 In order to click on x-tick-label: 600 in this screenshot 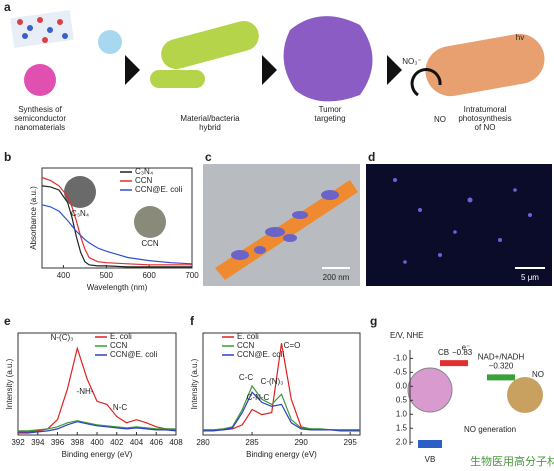, I will do `click(149, 275)`.